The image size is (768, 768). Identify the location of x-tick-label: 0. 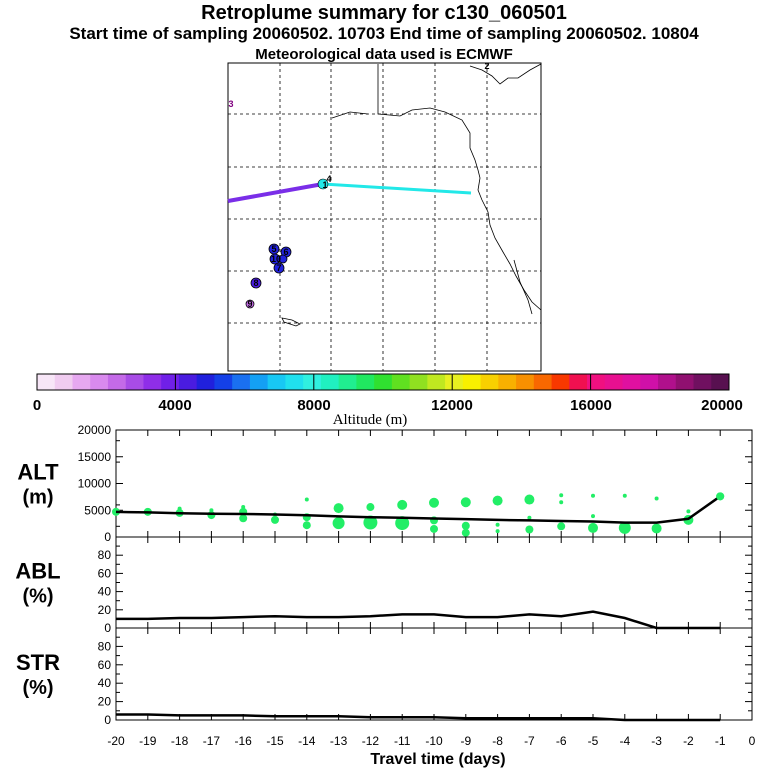
(752, 741).